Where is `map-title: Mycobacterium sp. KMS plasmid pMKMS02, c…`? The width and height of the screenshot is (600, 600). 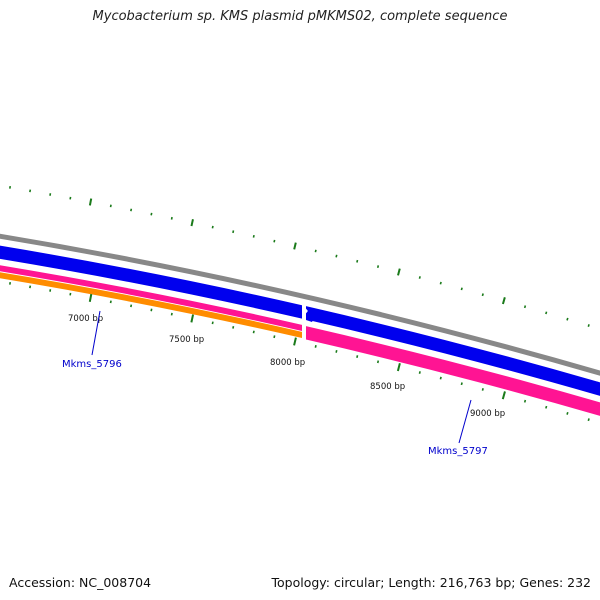 map-title: Mycobacterium sp. KMS plasmid pMKMS02, c… is located at coordinates (300, 16).